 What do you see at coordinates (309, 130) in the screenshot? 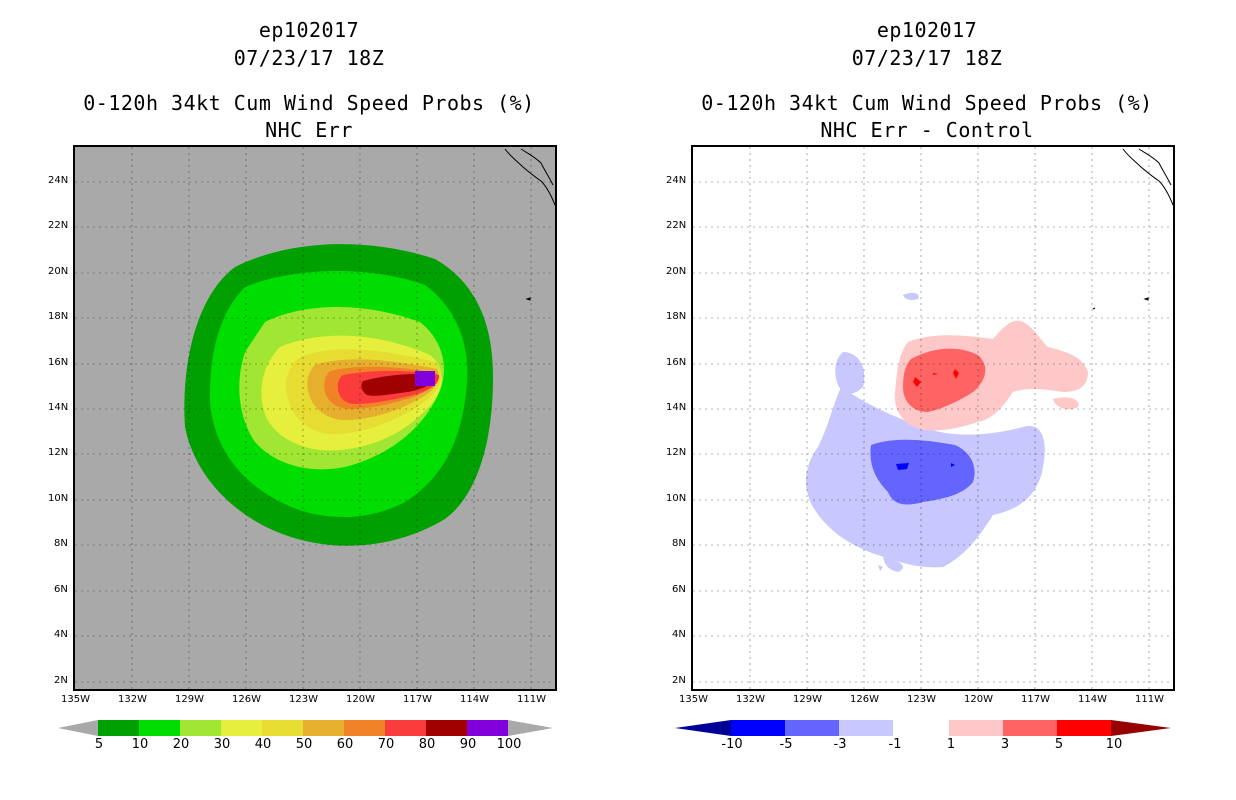
I see `left-title-run: NHC Err` at bounding box center [309, 130].